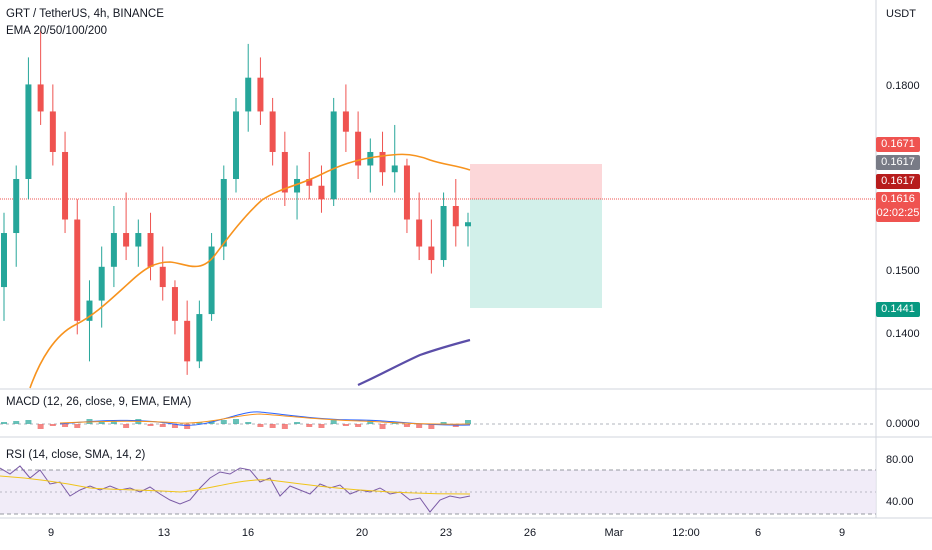 This screenshot has width=932, height=550. I want to click on time-label: 20, so click(362, 533).